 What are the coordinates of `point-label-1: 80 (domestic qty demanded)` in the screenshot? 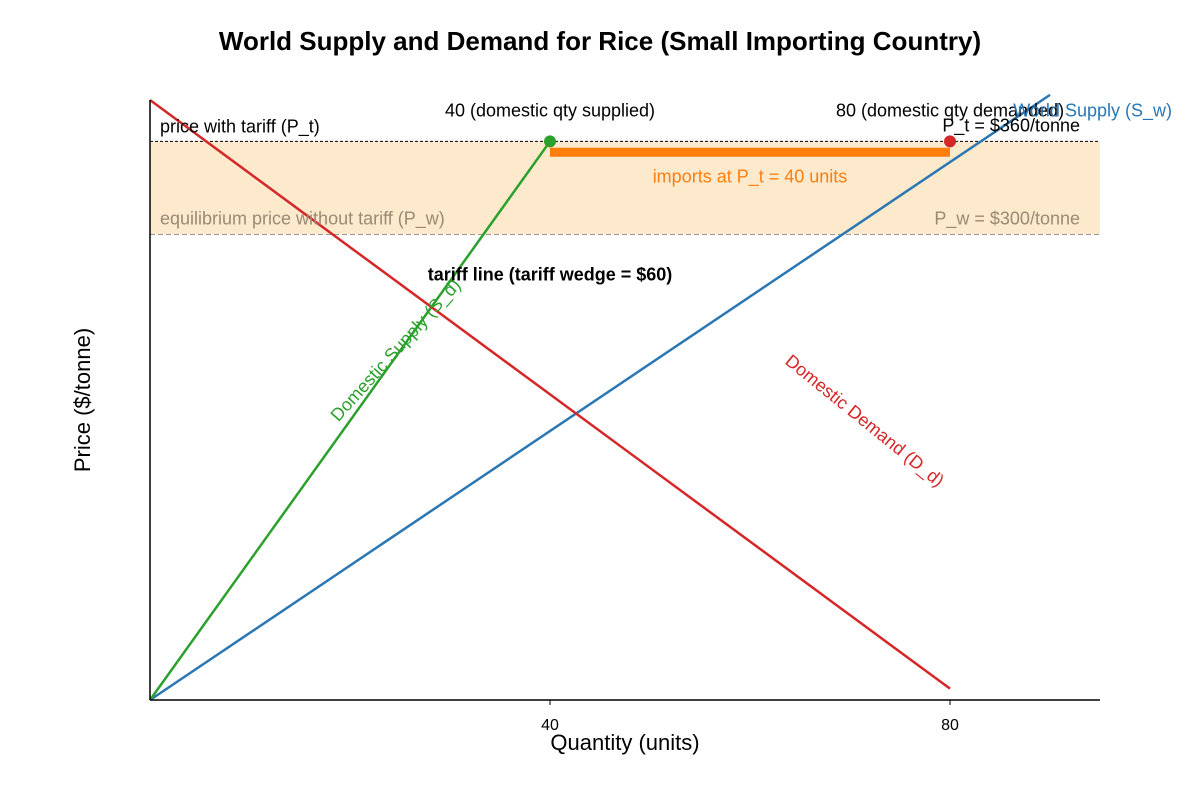 It's located at (950, 110).